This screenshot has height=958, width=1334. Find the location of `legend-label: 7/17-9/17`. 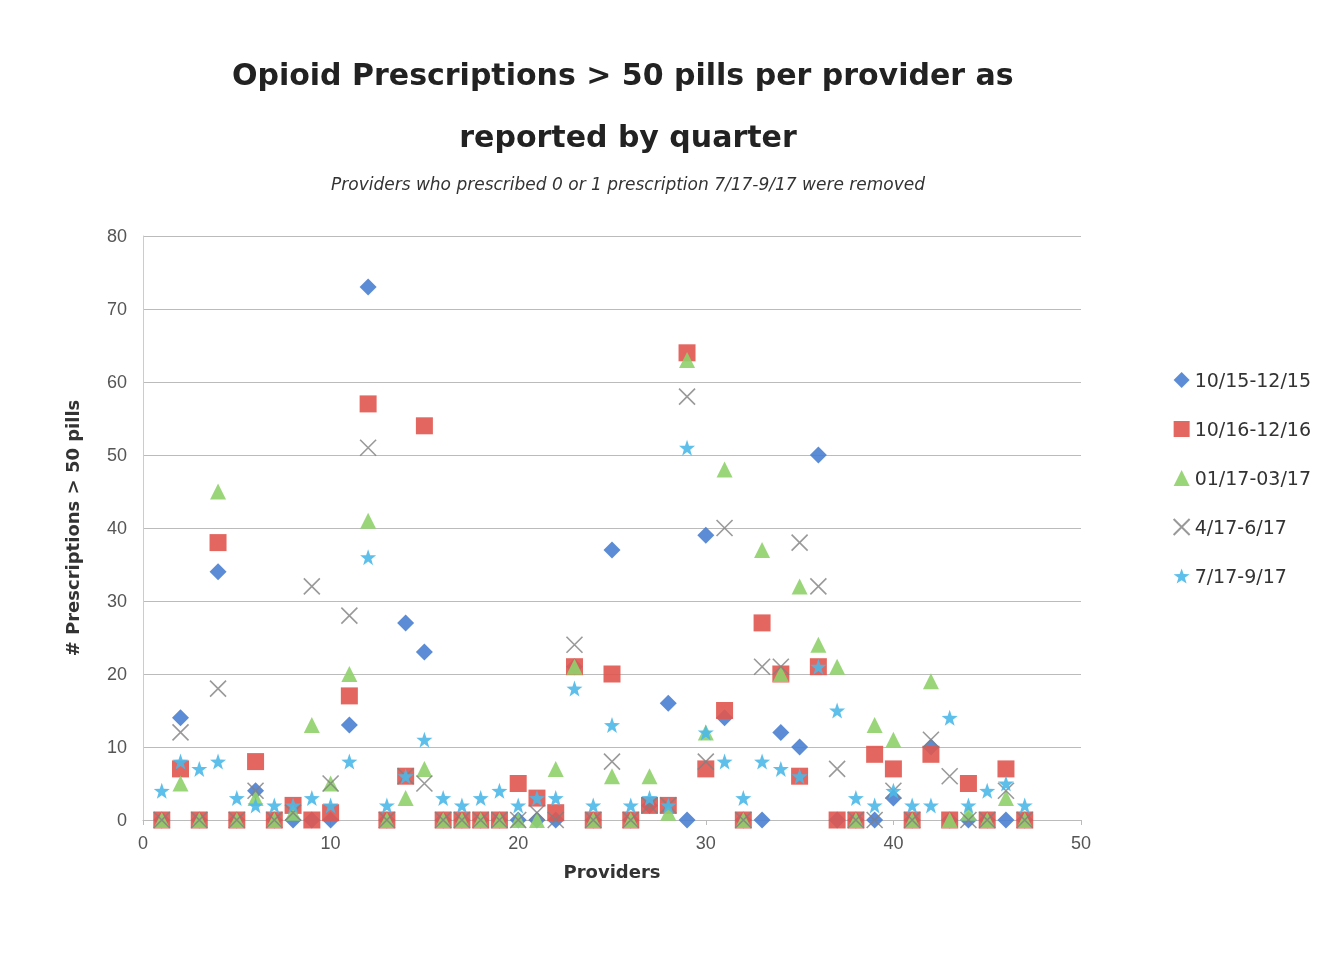

legend-label: 7/17-9/17 is located at coordinates (1240, 576).